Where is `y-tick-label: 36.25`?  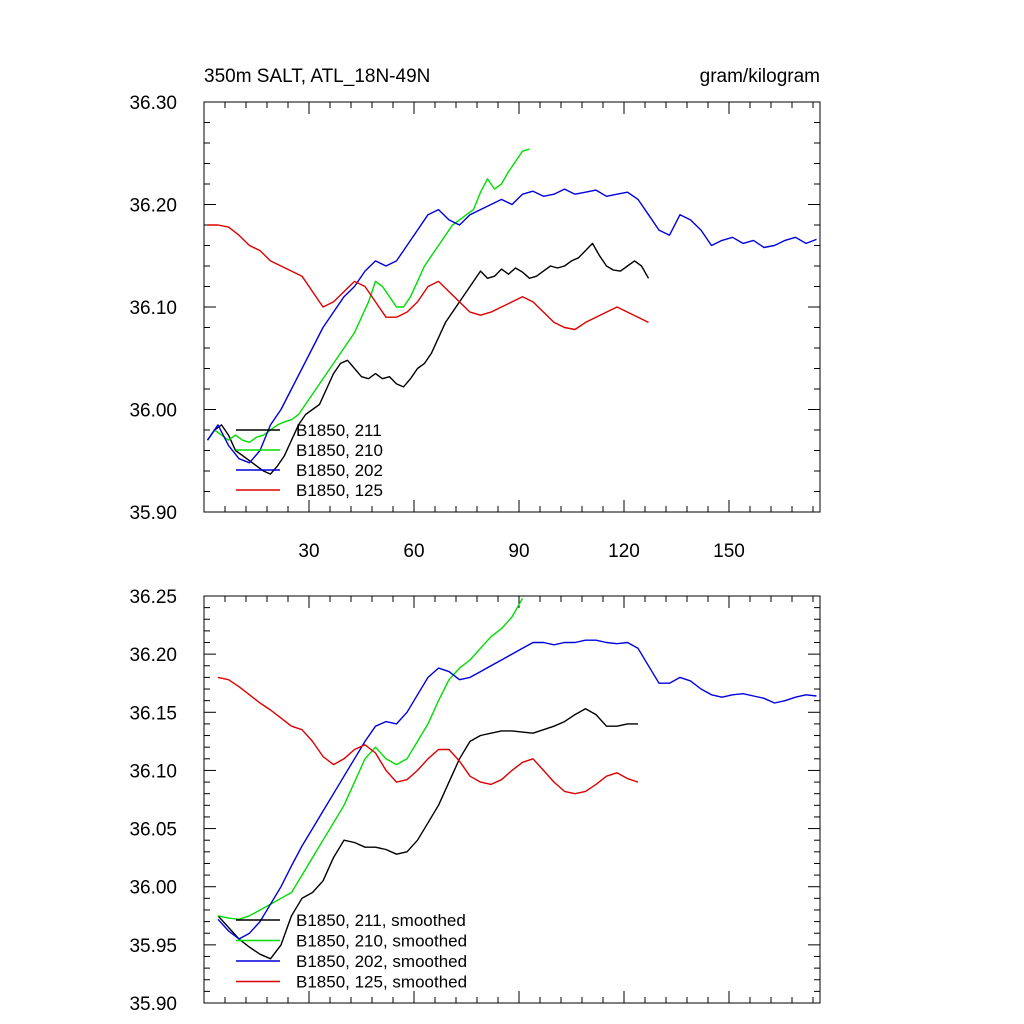
y-tick-label: 36.25 is located at coordinates (153, 597).